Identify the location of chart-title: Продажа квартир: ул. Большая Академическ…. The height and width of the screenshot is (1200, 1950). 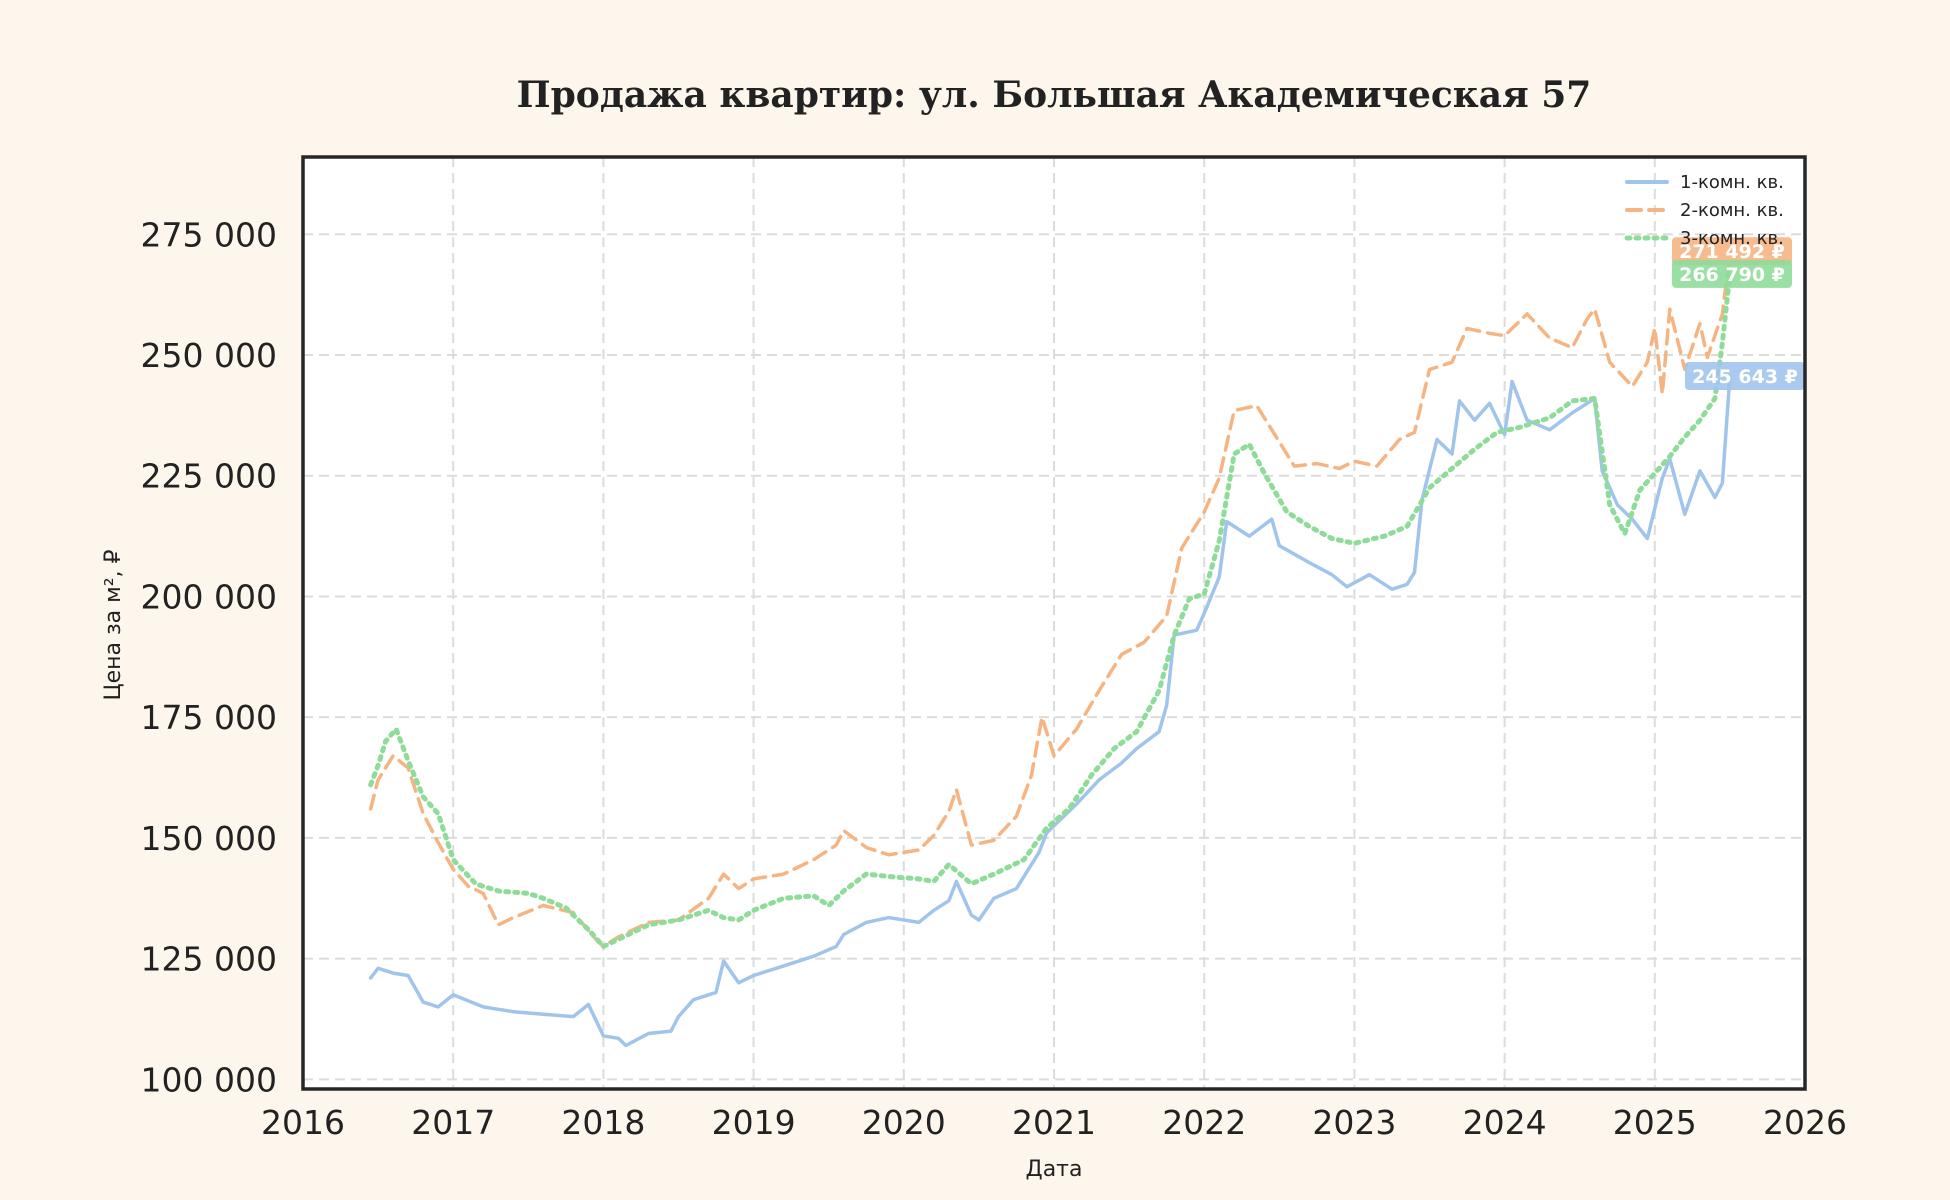
(1054, 95).